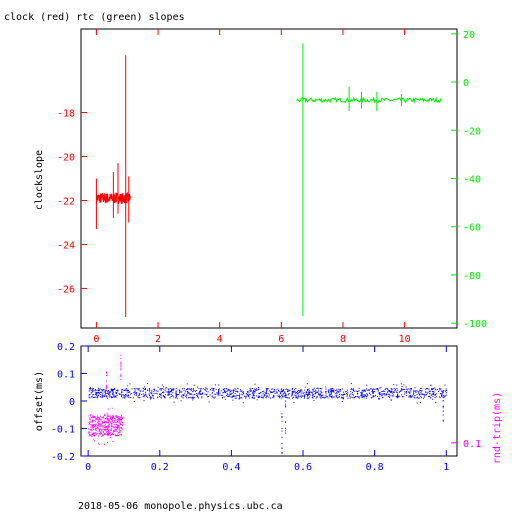 Image resolution: width=512 pixels, height=512 pixels. What do you see at coordinates (39, 401) in the screenshot?
I see `bottom-left-y-axis-label: offset(ms)` at bounding box center [39, 401].